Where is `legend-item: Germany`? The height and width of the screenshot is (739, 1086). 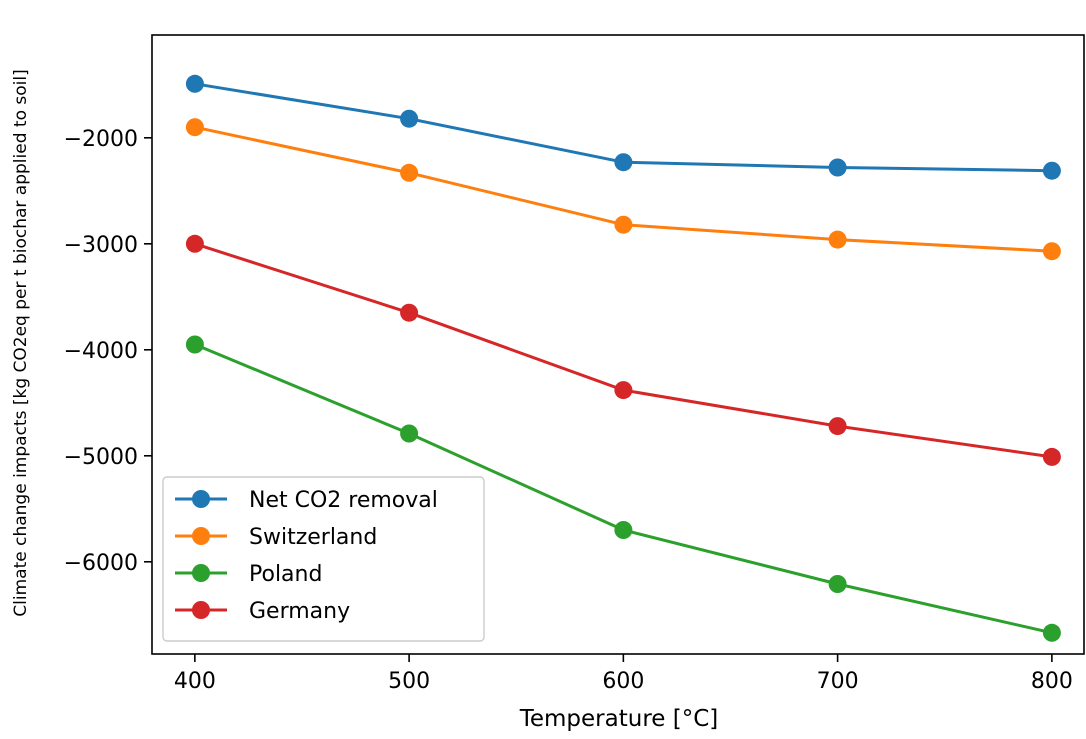
legend-item: Germany is located at coordinates (262, 611).